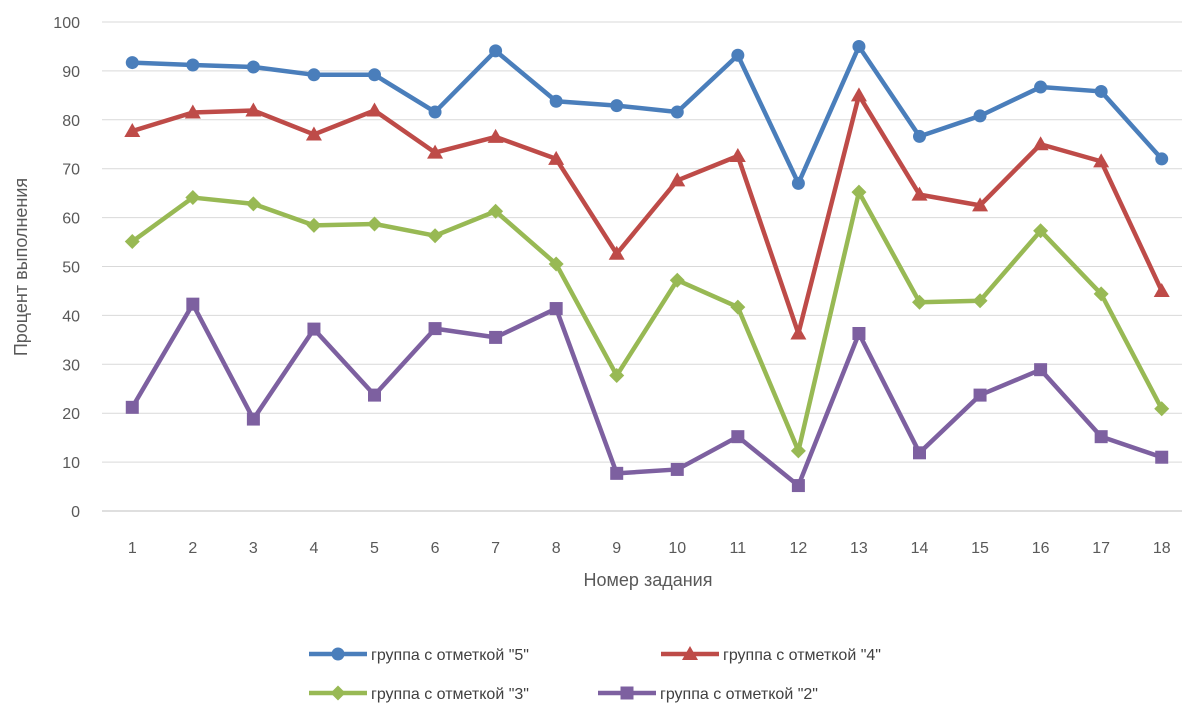  What do you see at coordinates (253, 548) in the screenshot?
I see `x-tick-label: 3` at bounding box center [253, 548].